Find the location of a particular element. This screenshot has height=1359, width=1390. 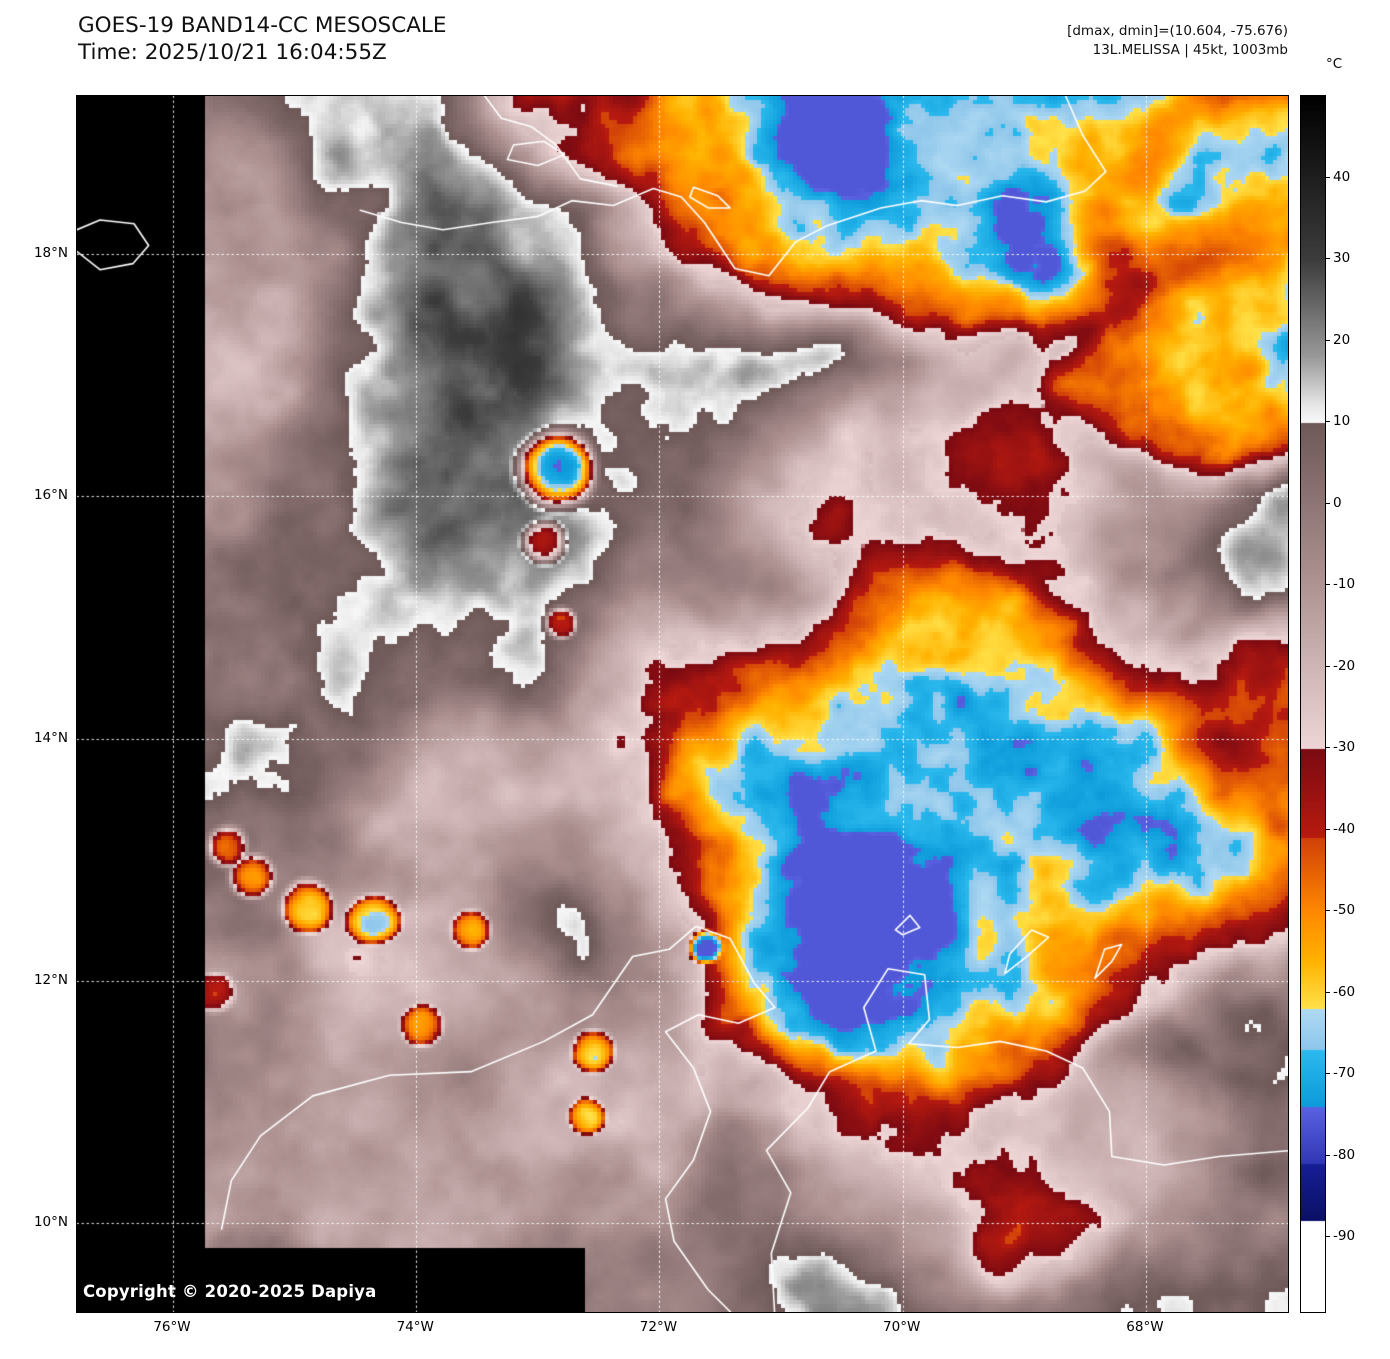

lon-tick-label: 76°W is located at coordinates (172, 1327).